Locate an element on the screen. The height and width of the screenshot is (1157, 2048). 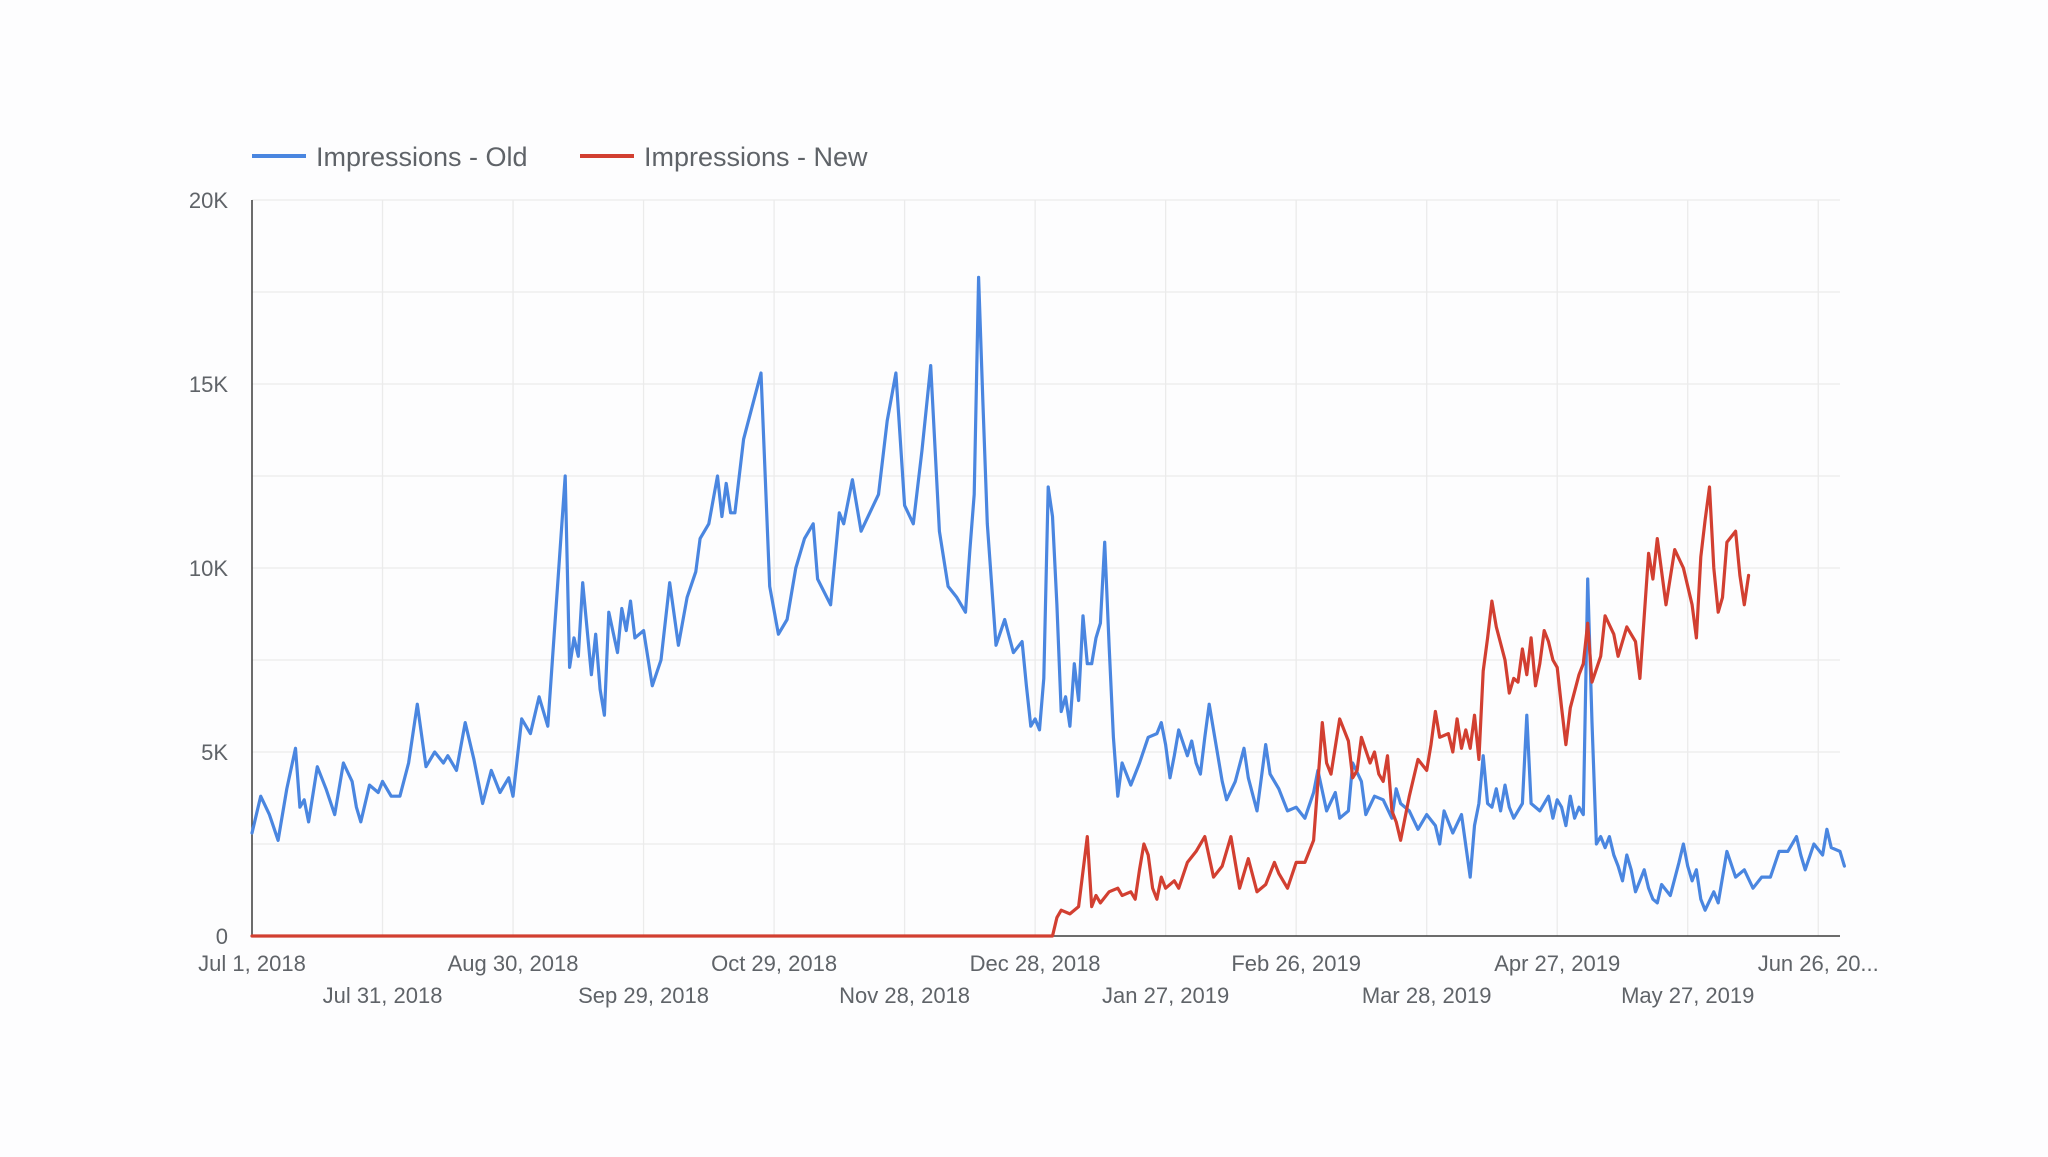
x-tick-label: May 27, 2019 is located at coordinates (1687, 995).